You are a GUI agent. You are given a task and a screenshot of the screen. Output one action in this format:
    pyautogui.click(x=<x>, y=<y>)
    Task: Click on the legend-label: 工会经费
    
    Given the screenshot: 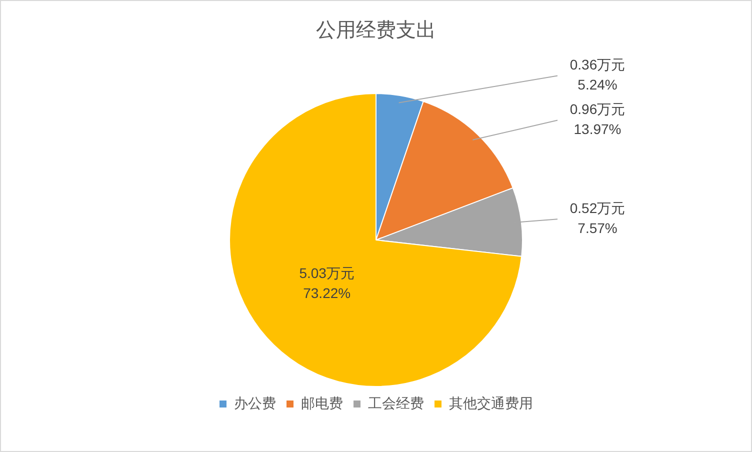 What is the action you would take?
    pyautogui.click(x=396, y=402)
    